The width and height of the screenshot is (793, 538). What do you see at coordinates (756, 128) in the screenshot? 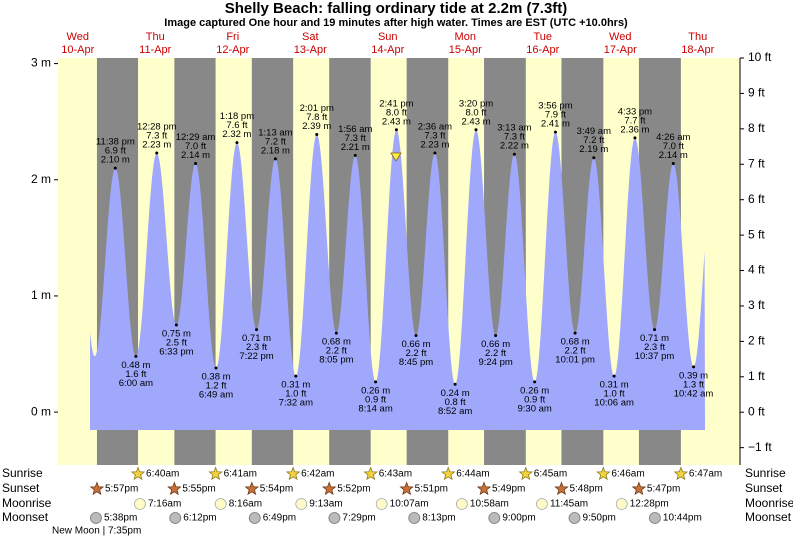
I see `y2-tick-label: 8 ft` at bounding box center [756, 128].